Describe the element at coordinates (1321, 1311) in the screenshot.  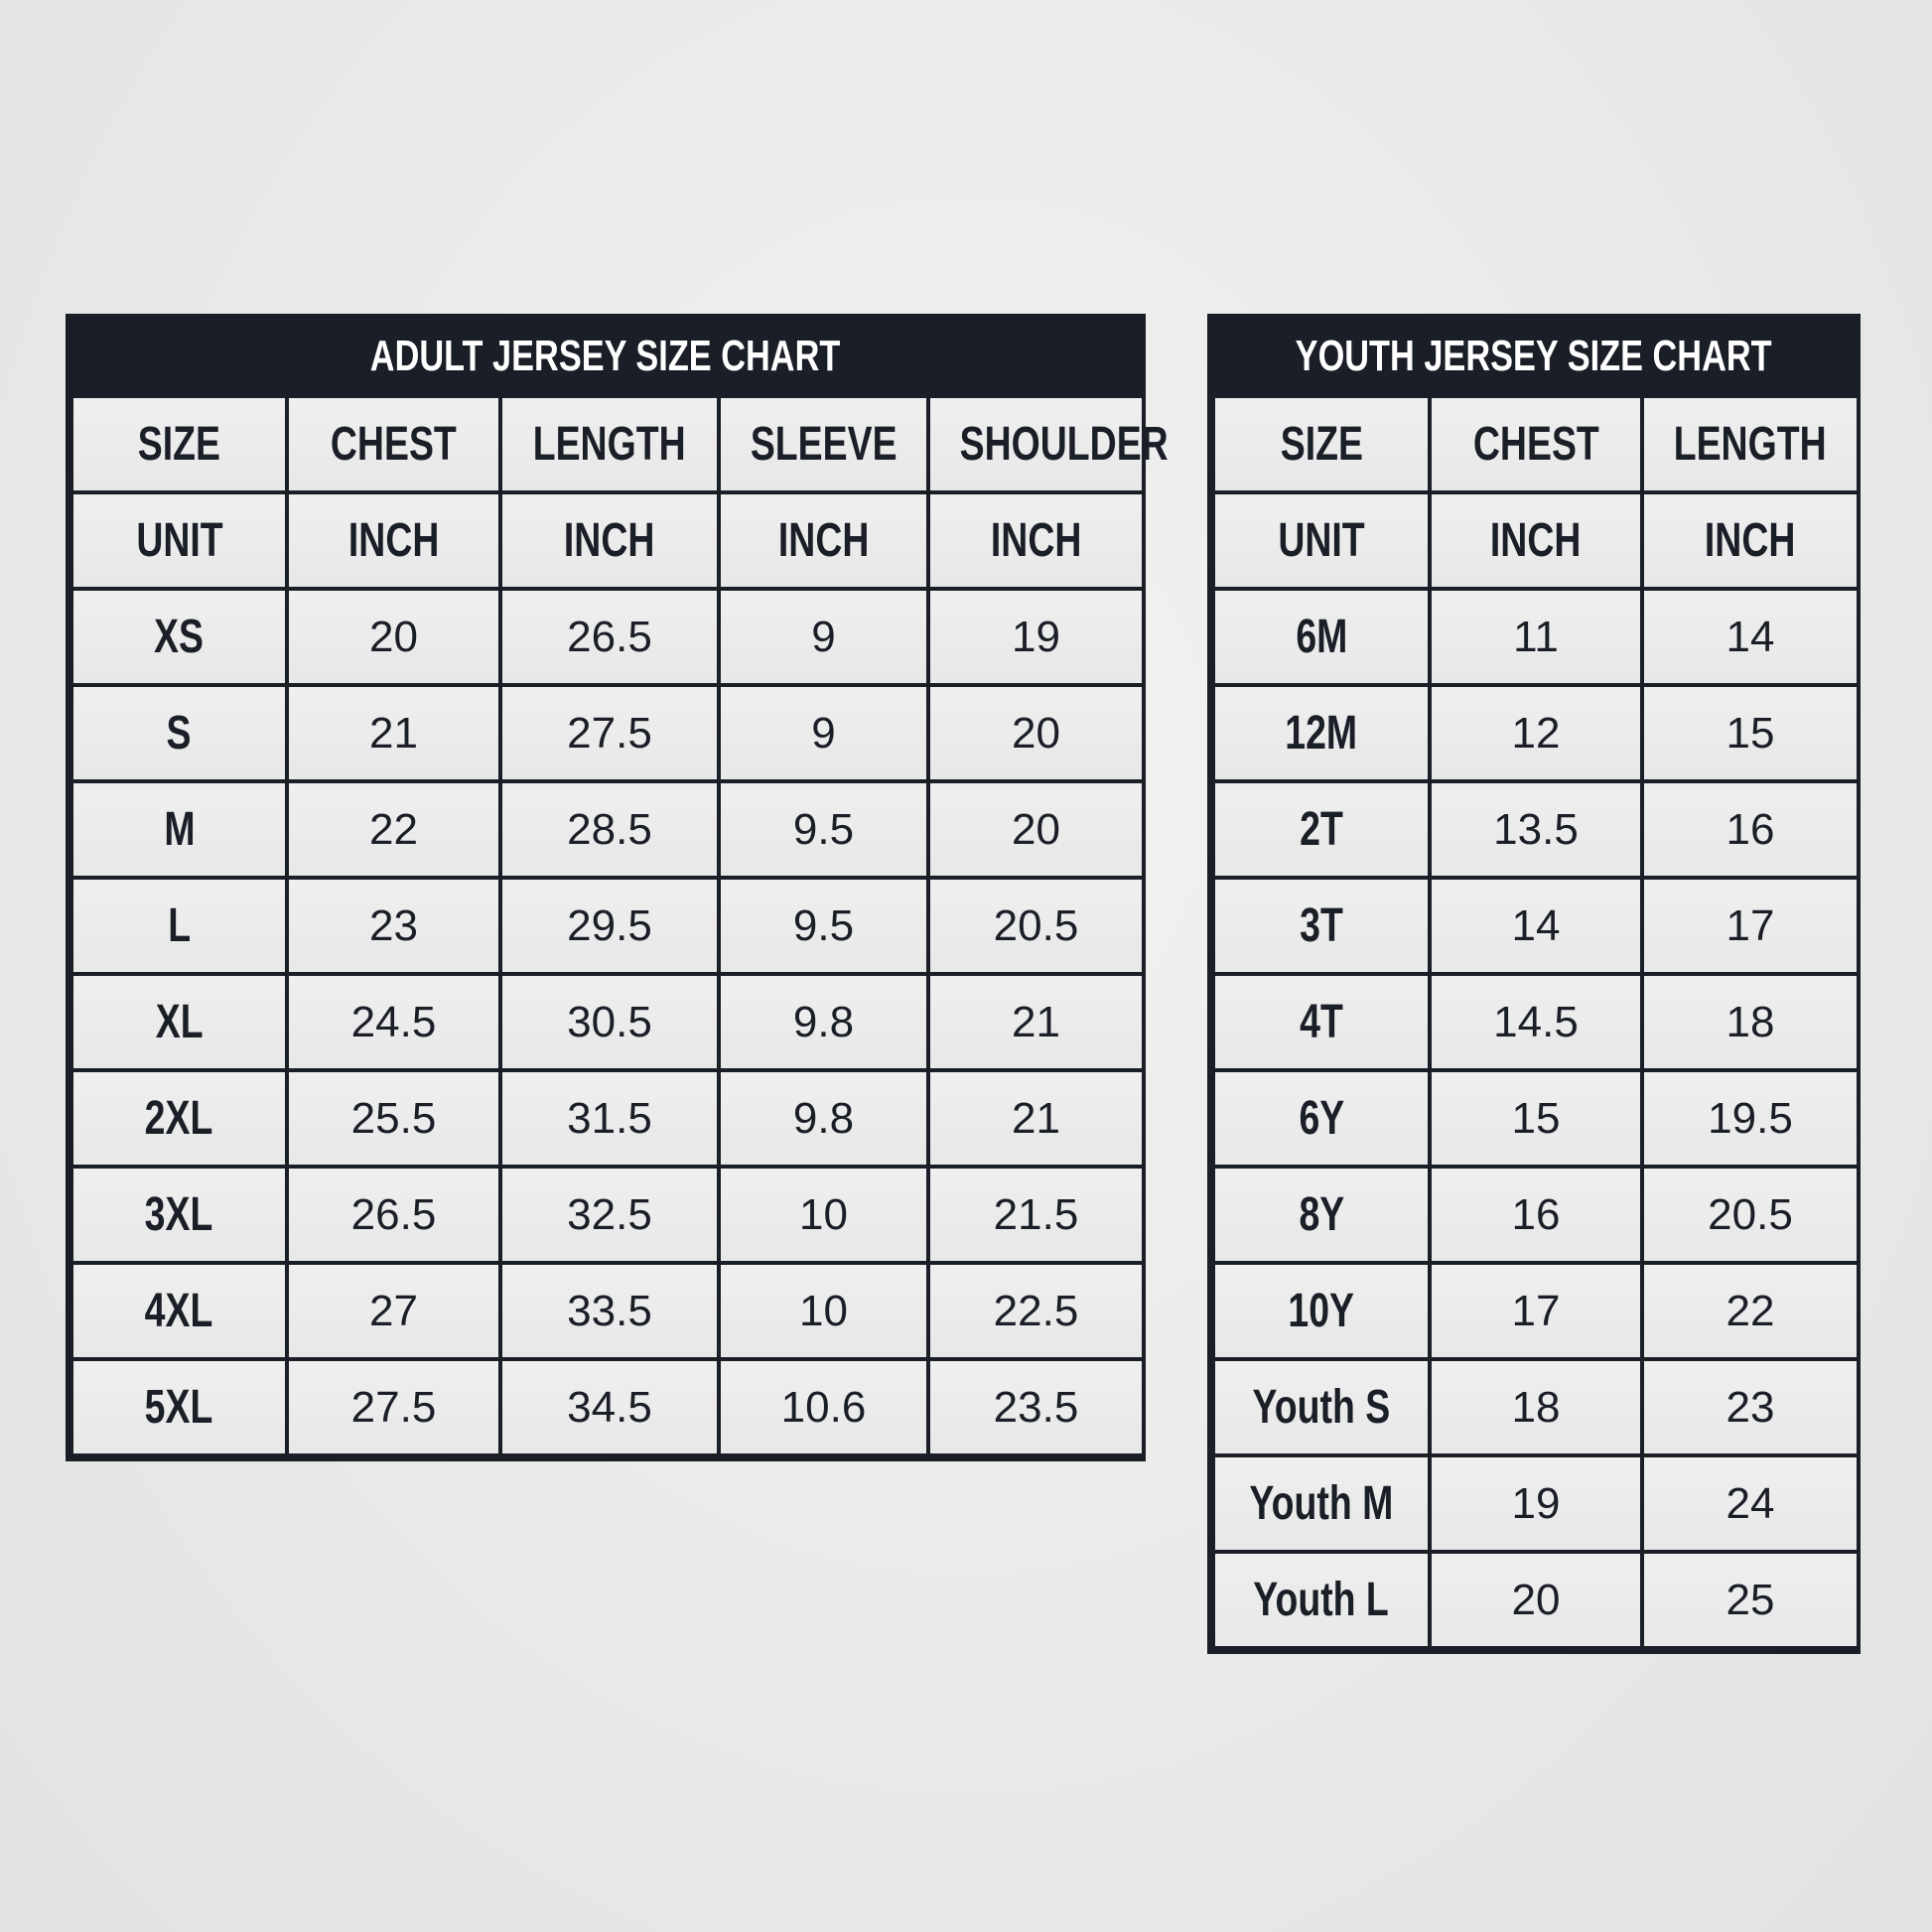
I see `size-cell: 10Y` at that location.